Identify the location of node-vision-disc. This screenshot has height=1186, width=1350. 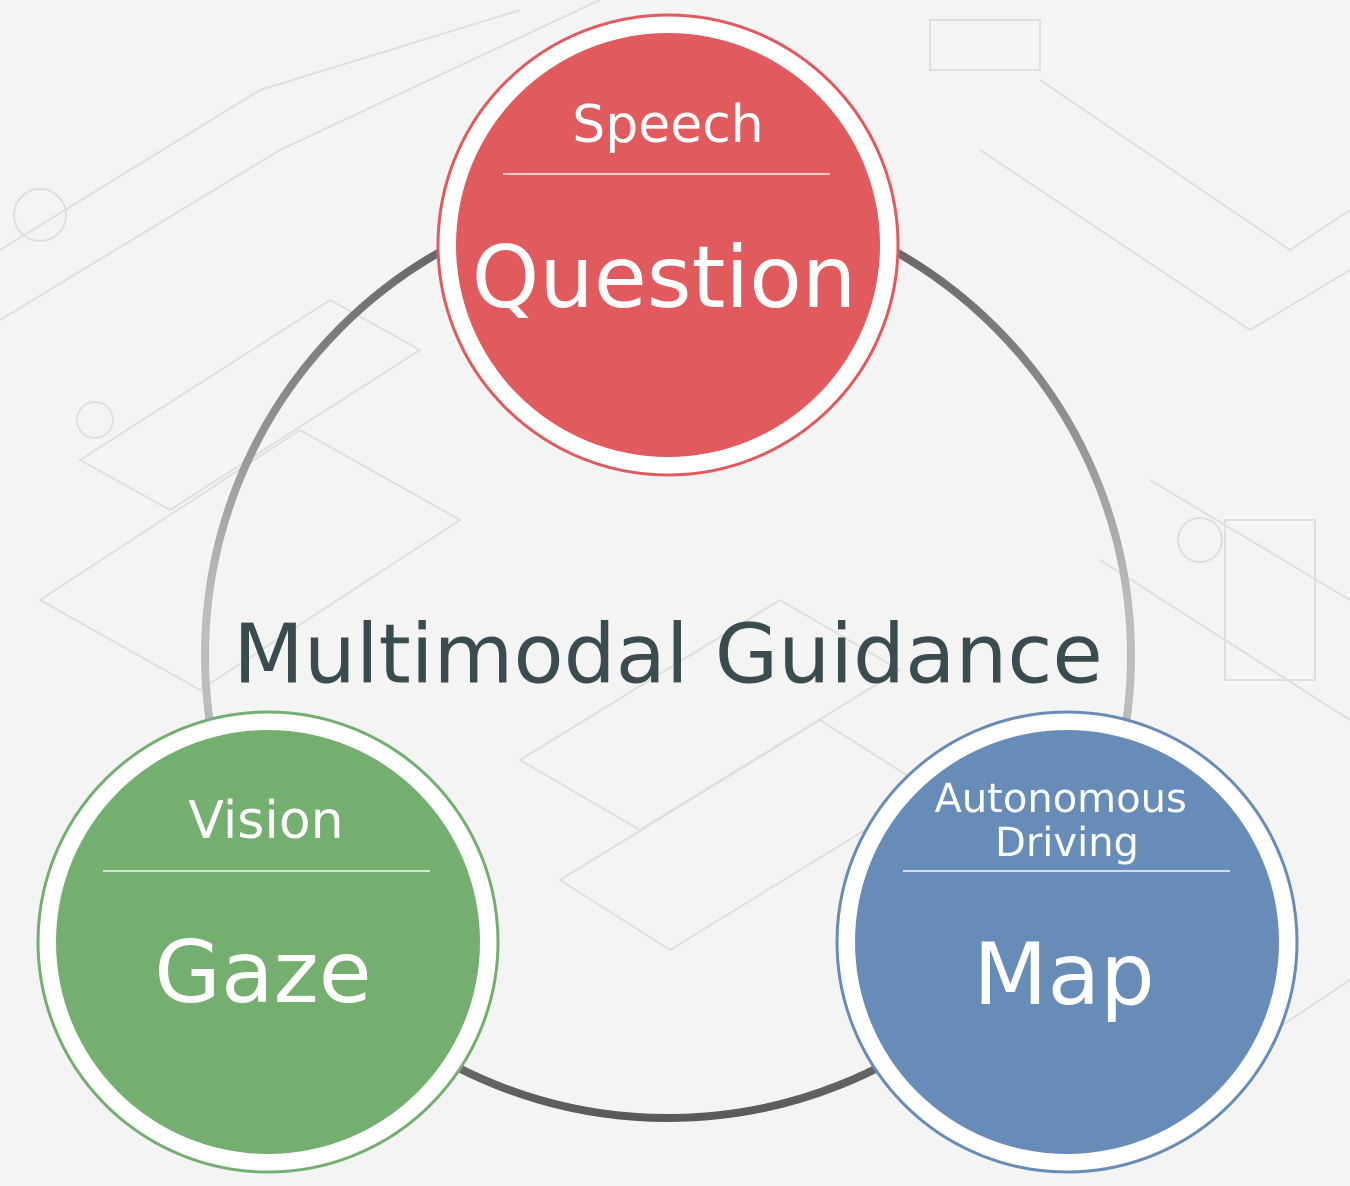
(268, 942).